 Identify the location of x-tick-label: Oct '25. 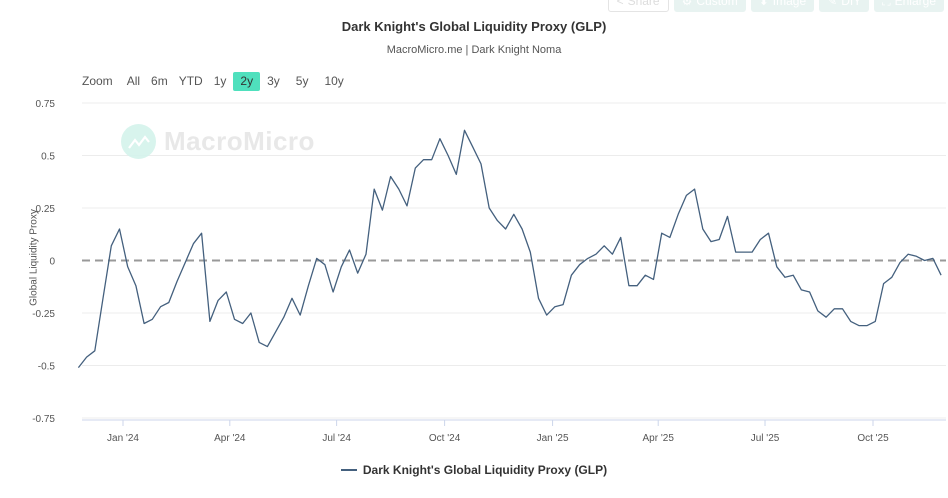
(873, 438).